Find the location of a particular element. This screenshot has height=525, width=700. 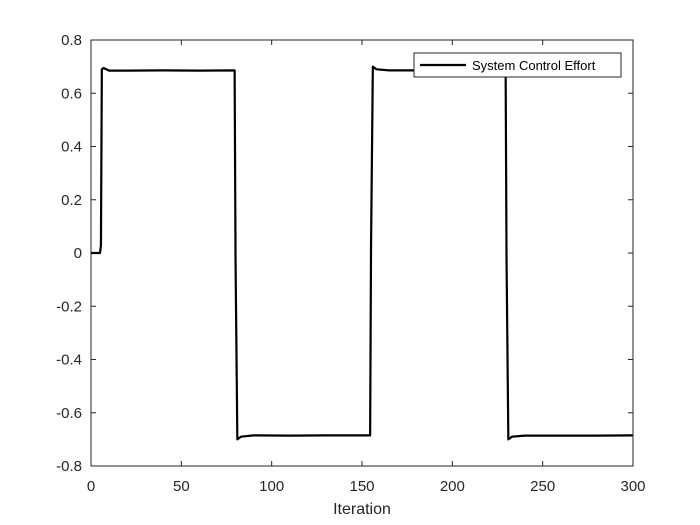

x-axis-label: Iteration is located at coordinates (362, 509).